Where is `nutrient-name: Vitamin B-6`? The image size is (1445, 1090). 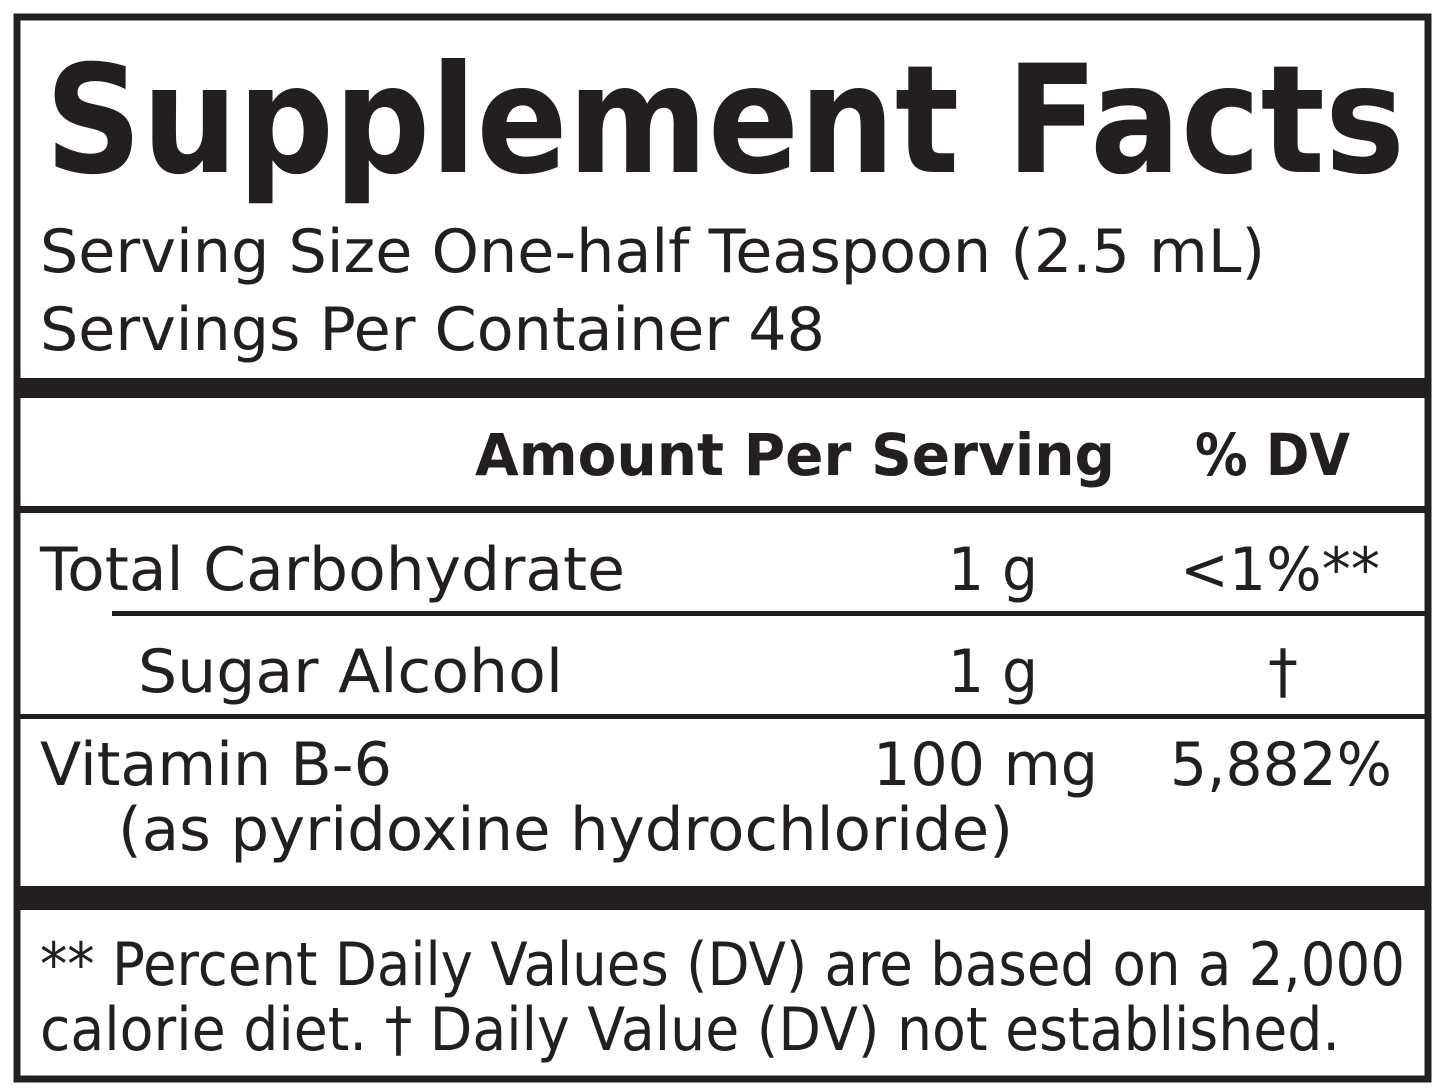
nutrient-name: Vitamin B-6 is located at coordinates (216, 765).